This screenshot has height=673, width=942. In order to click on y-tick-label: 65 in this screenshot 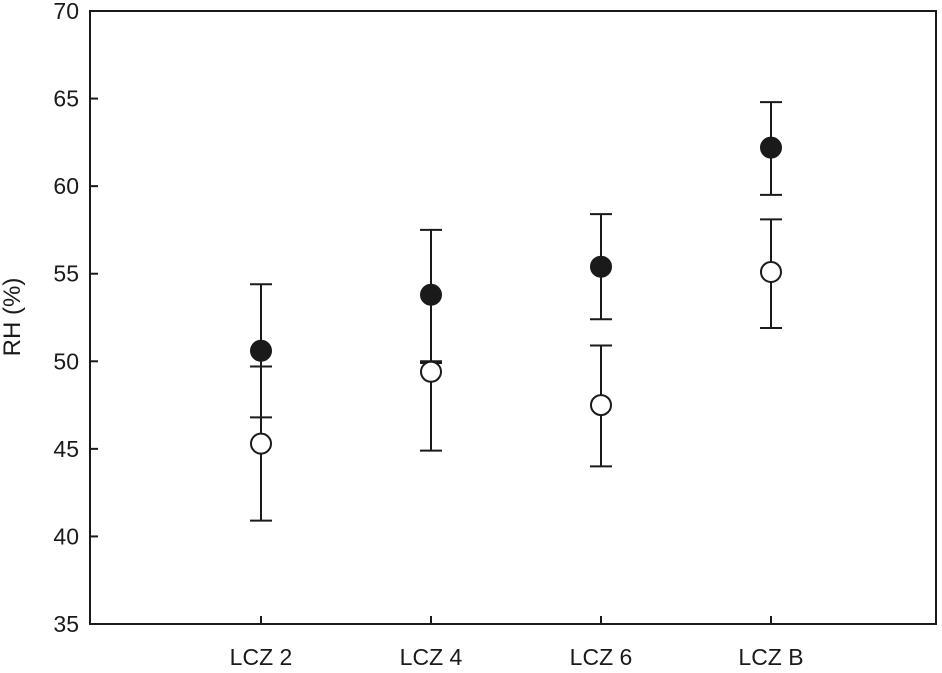, I will do `click(66, 99)`.